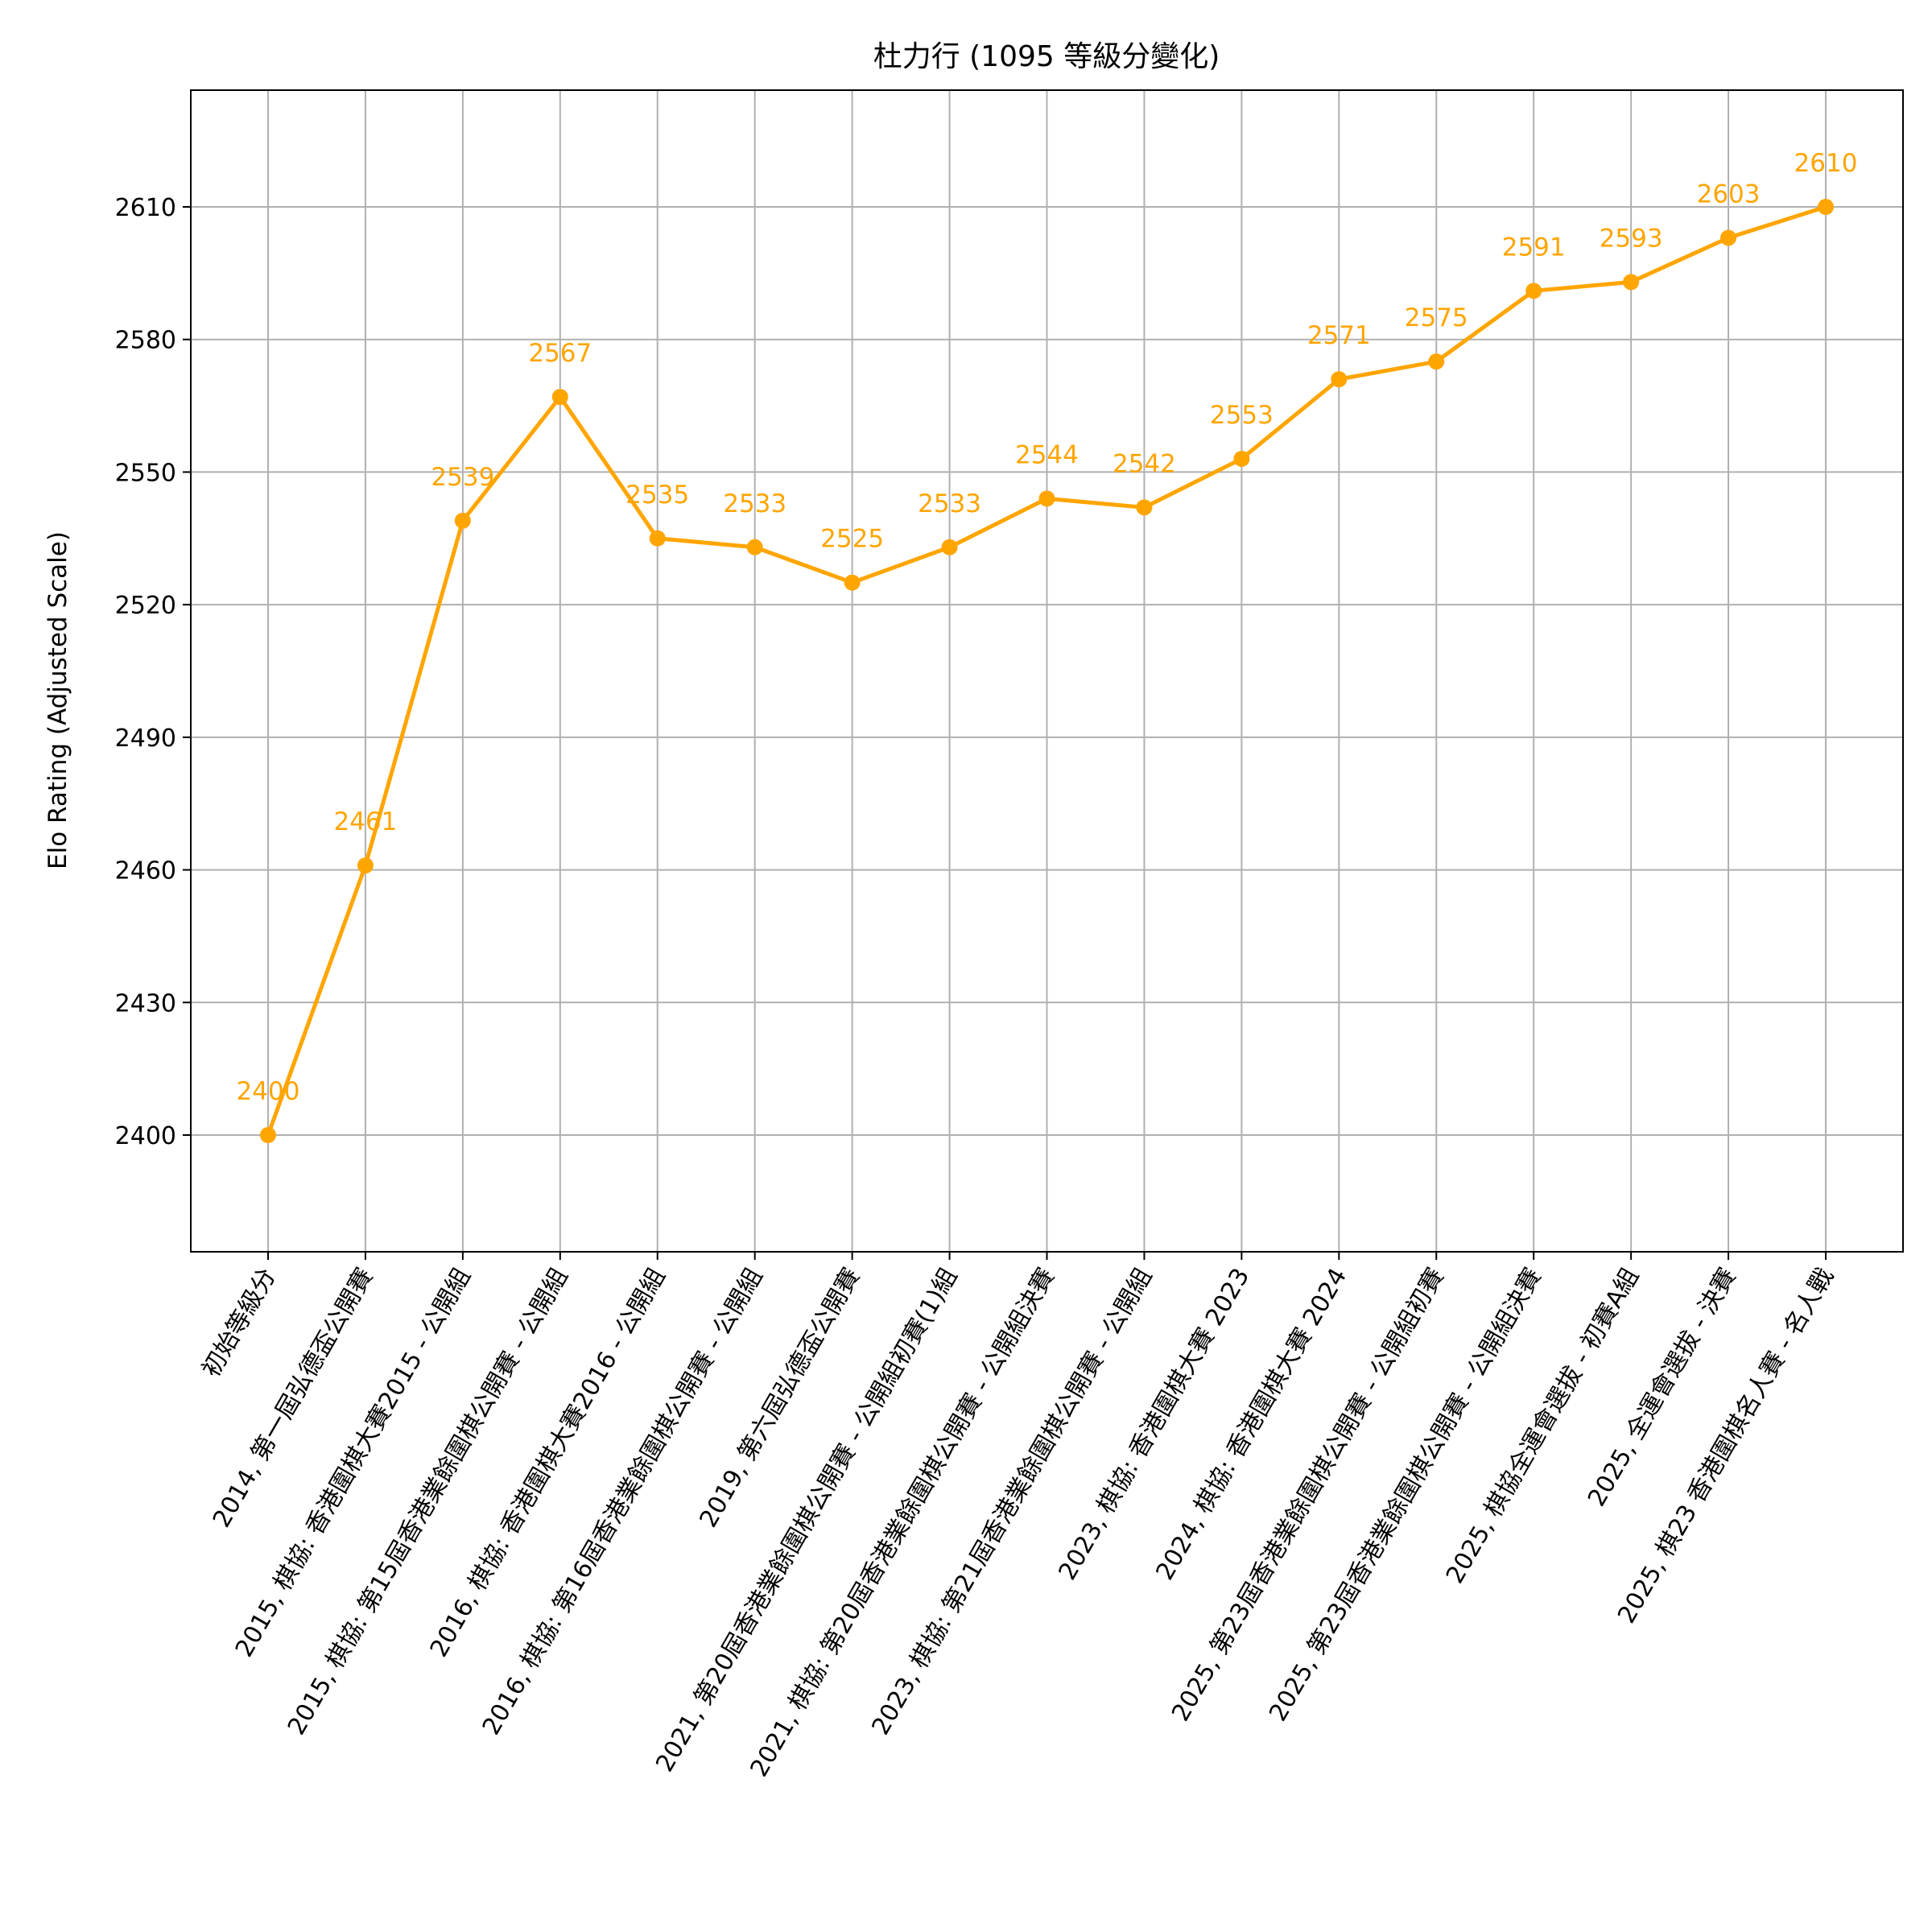 The width and height of the screenshot is (1932, 1932). I want to click on y-tick-label: 2430, so click(145, 1003).